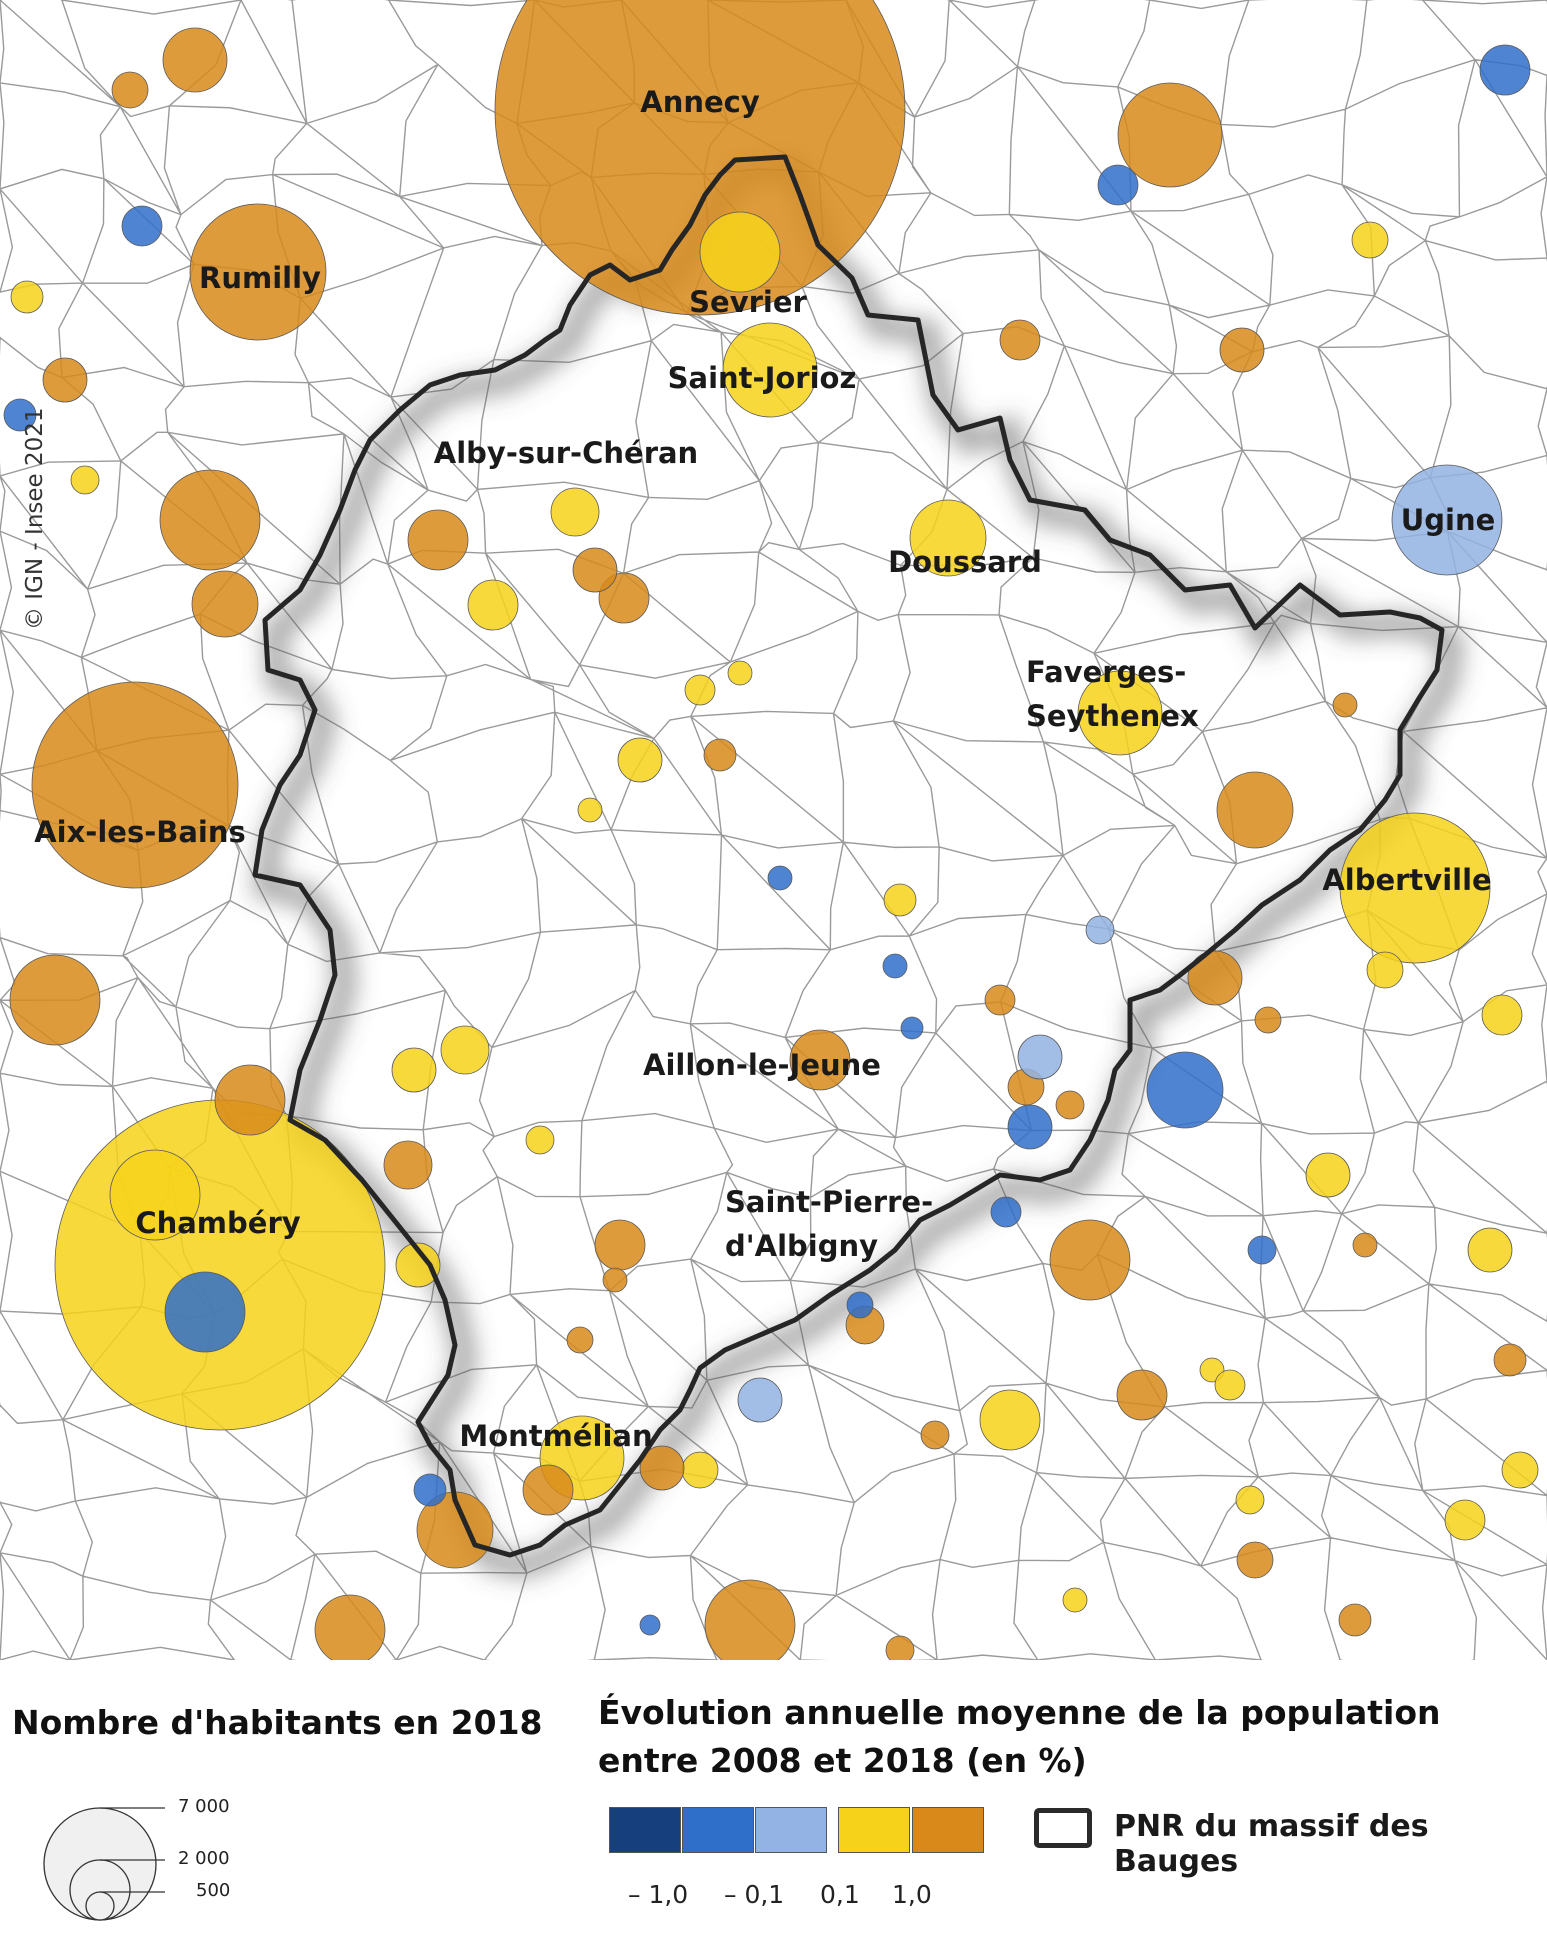 The width and height of the screenshot is (1547, 1948). What do you see at coordinates (35, 518) in the screenshot?
I see `copyright-credit: © IGN - Insee 2021` at bounding box center [35, 518].